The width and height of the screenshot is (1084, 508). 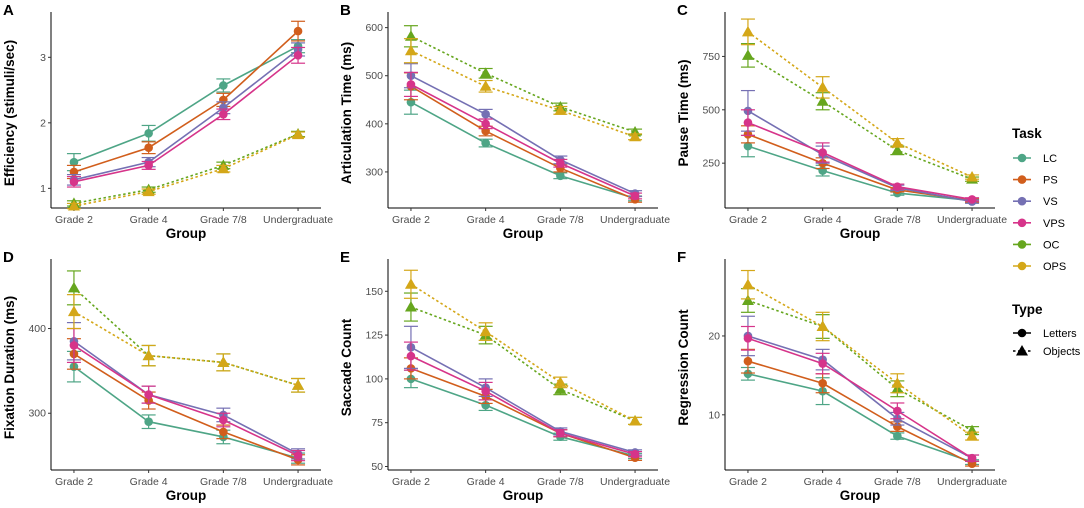 I want to click on series-oc, so click(x=186, y=331).